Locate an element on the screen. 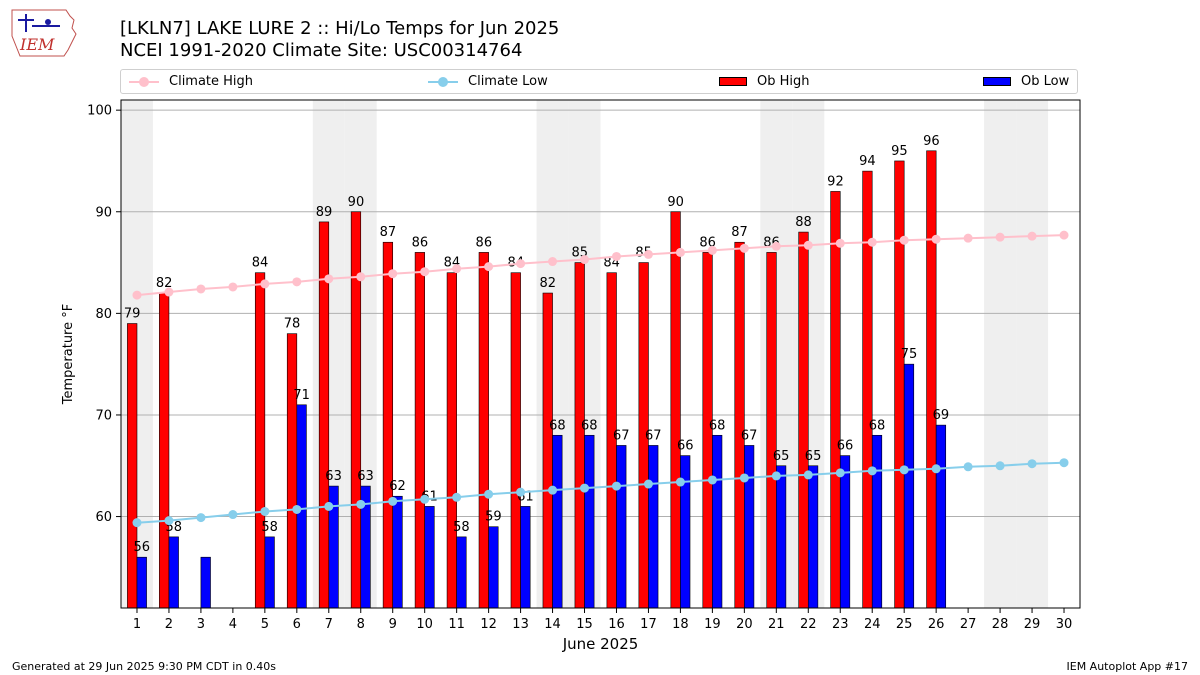 This screenshot has width=1200, height=675. x-tick-label: 29 is located at coordinates (1032, 624).